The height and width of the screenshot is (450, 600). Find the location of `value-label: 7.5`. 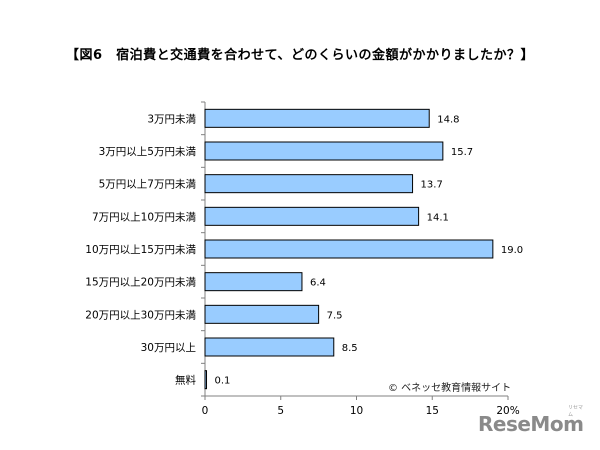

value-label: 7.5 is located at coordinates (335, 315).